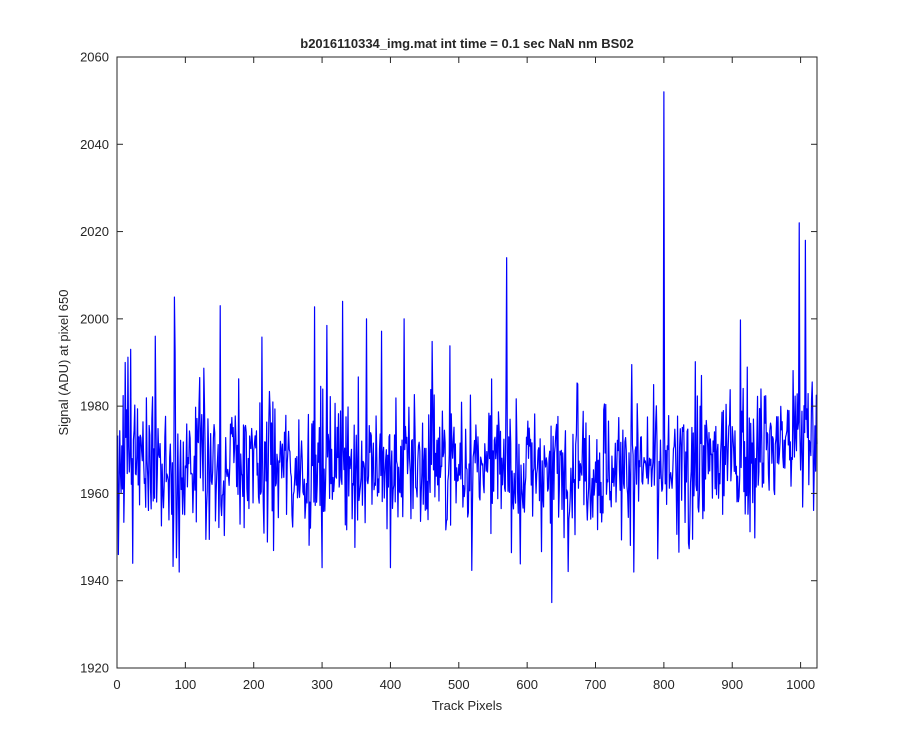 Image resolution: width=900 pixels, height=750 pixels. What do you see at coordinates (94, 144) in the screenshot?
I see `y-tick-label: 2040` at bounding box center [94, 144].